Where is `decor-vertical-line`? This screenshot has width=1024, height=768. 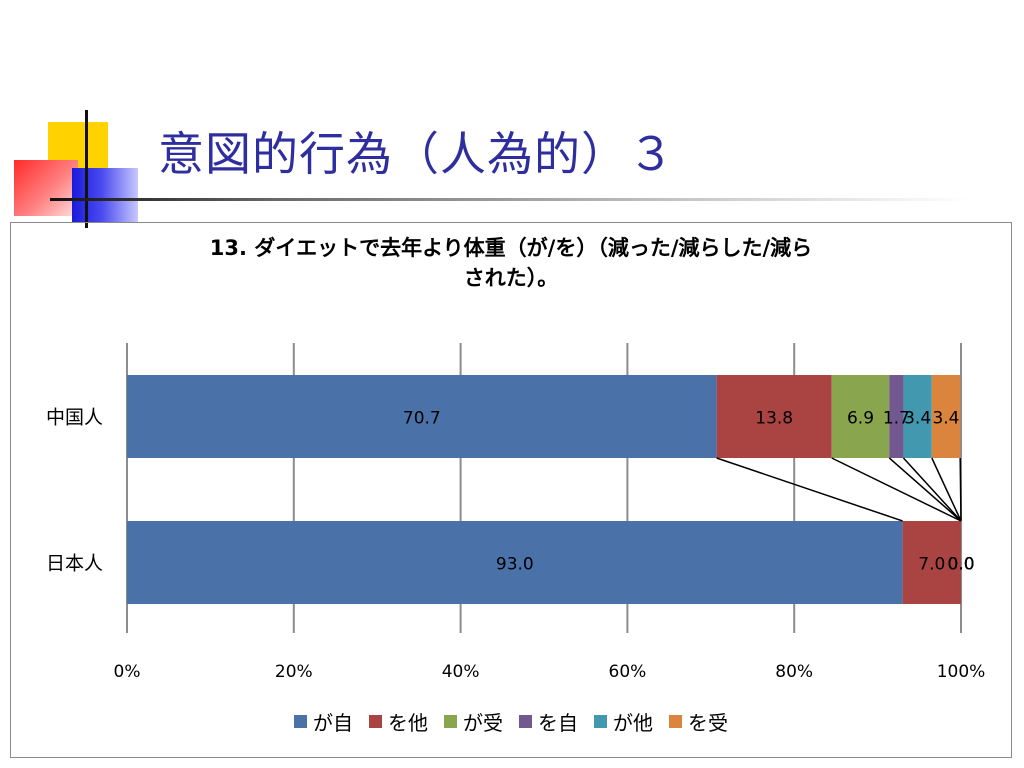 decor-vertical-line is located at coordinates (86, 169).